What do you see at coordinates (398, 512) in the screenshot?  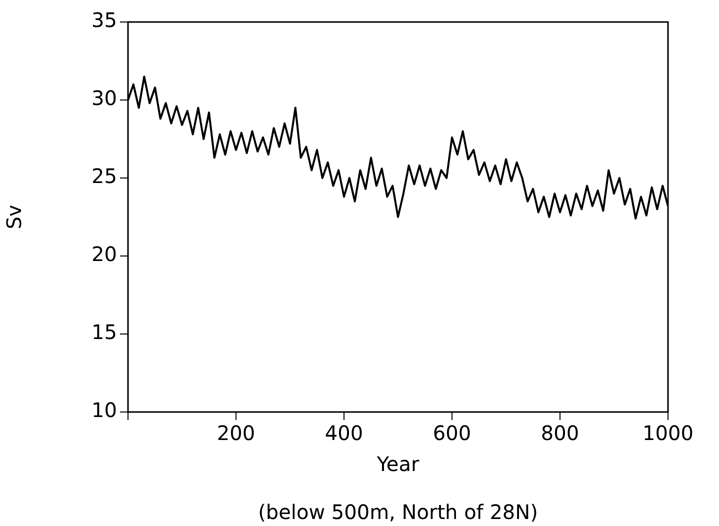 I see `text: (below 500m, North of 28N)` at bounding box center [398, 512].